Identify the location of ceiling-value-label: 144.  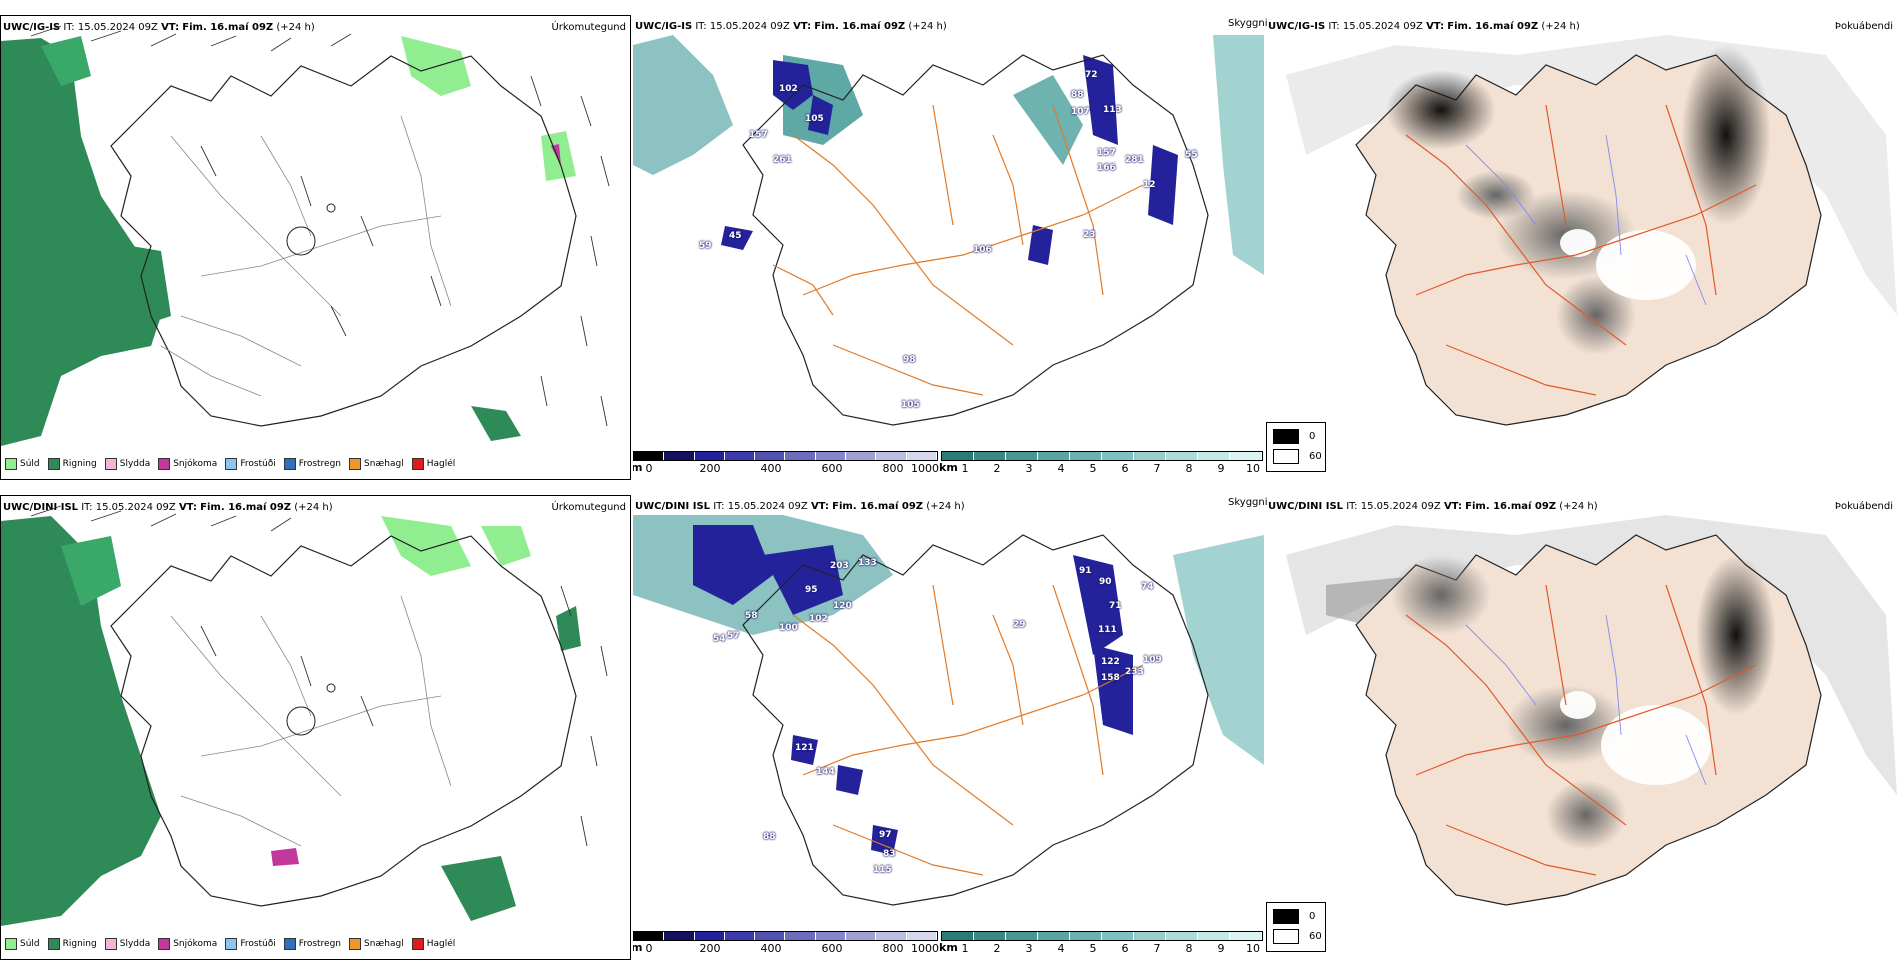
(825, 772).